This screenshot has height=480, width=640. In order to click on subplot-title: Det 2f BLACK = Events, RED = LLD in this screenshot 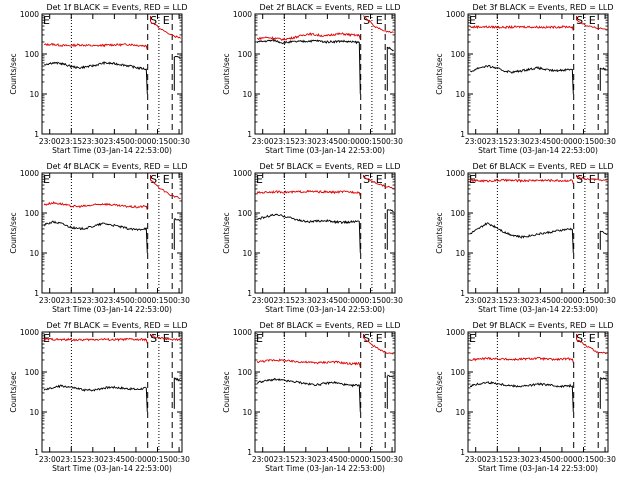, I will do `click(329, 7)`.